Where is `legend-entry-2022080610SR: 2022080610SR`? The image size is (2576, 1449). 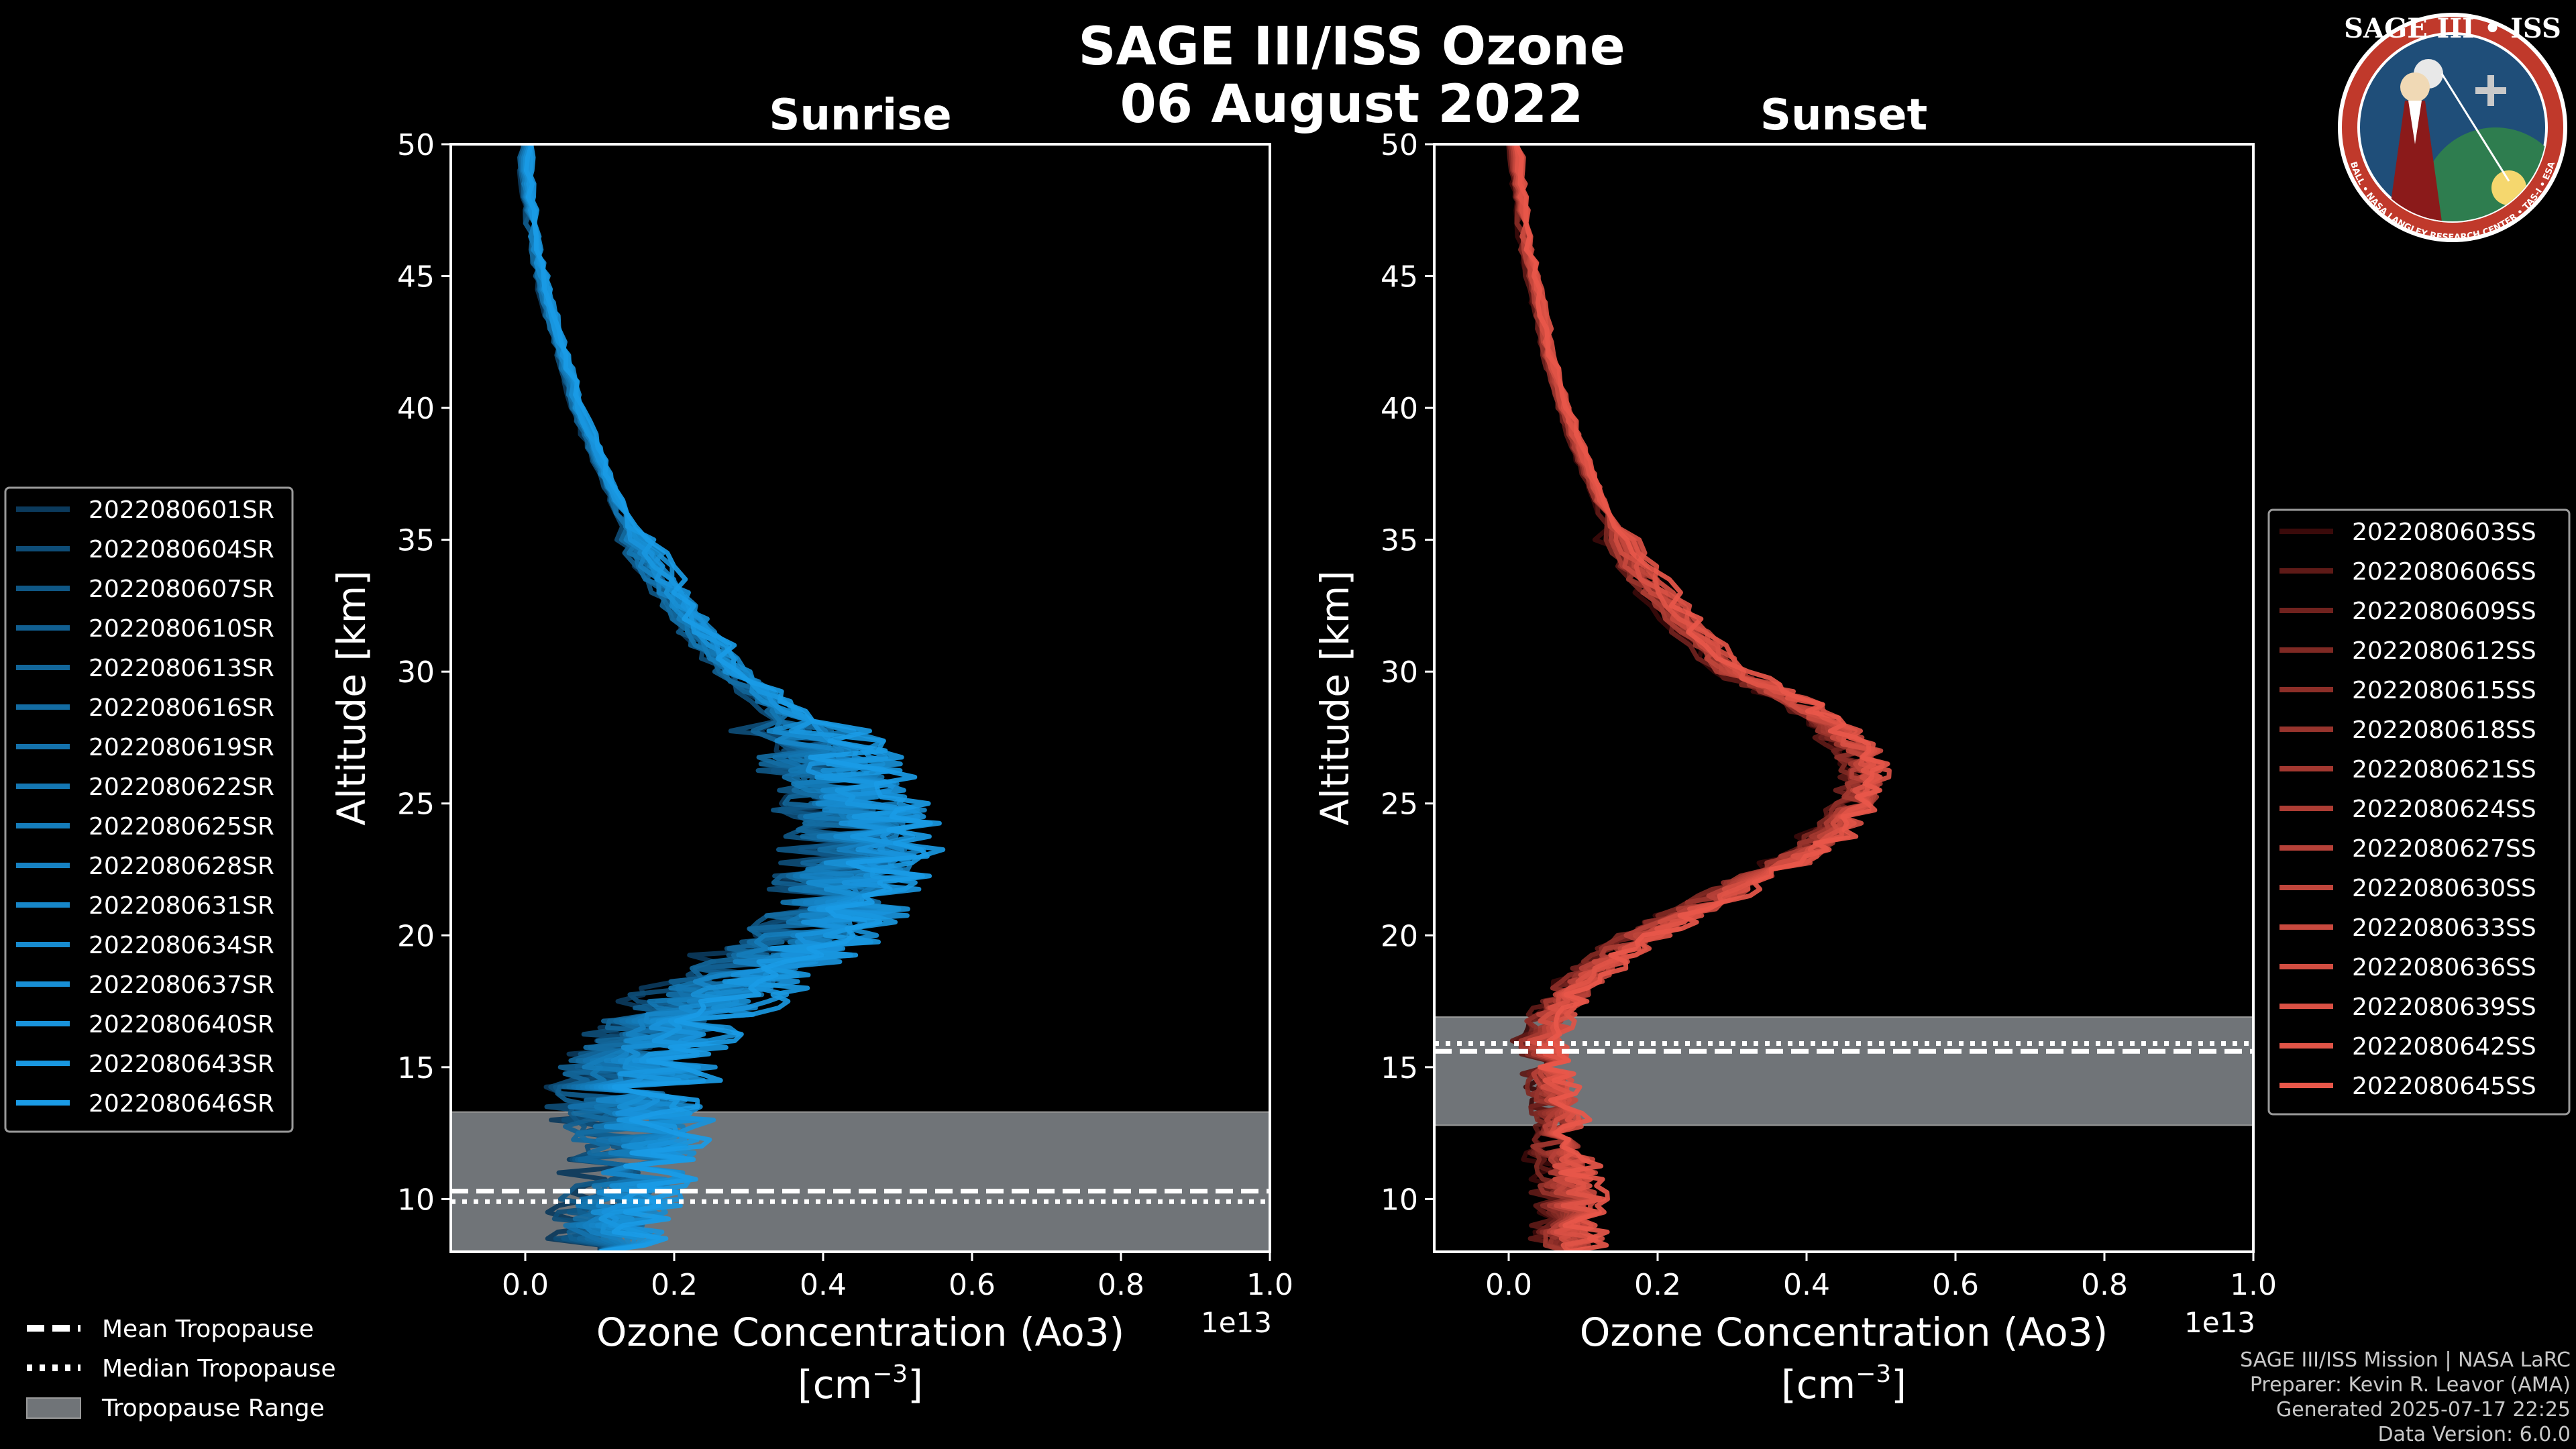 legend-entry-2022080610SR: 2022080610SR is located at coordinates (181, 629).